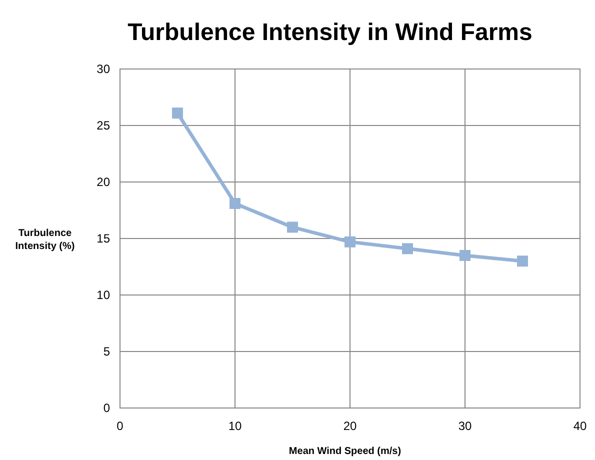 The image size is (595, 460). What do you see at coordinates (103, 182) in the screenshot?
I see `y-tick-label: 20` at bounding box center [103, 182].